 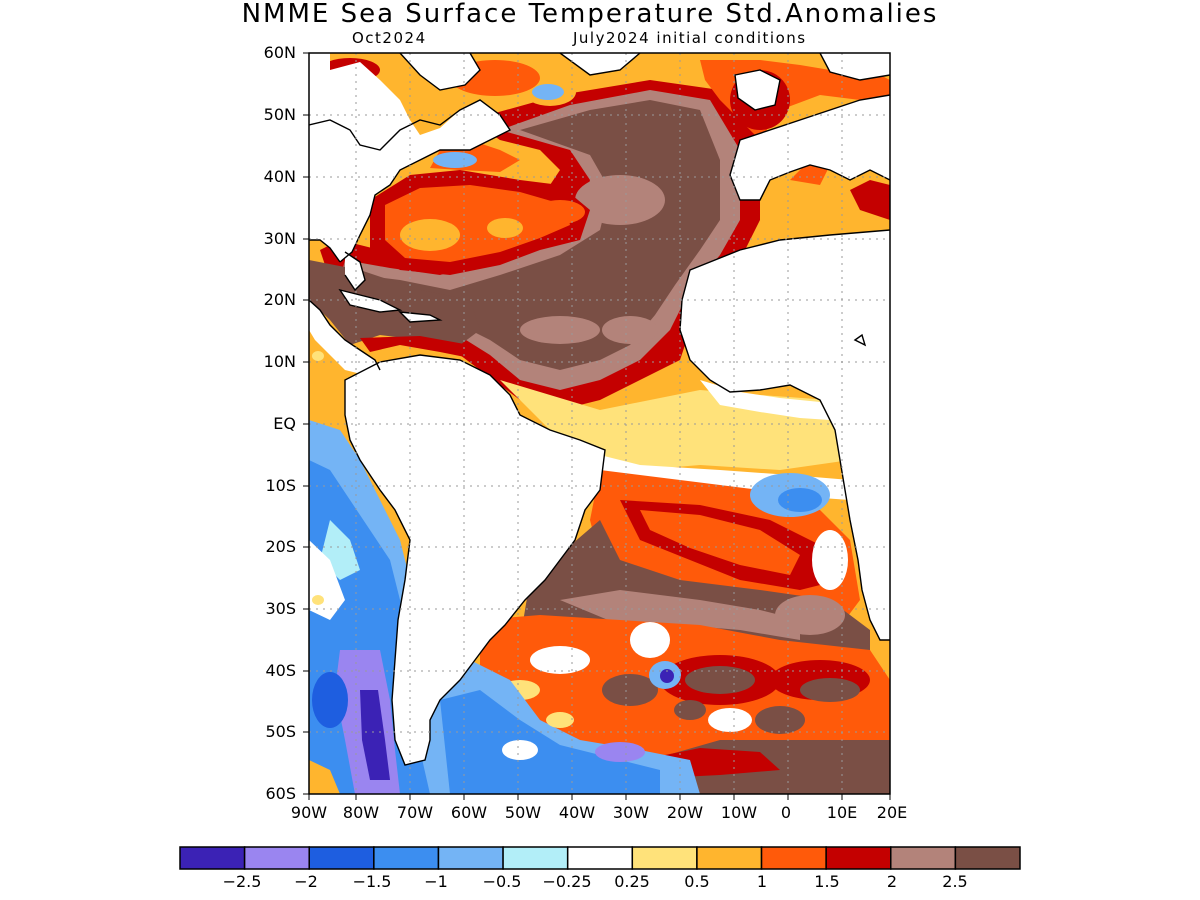 I want to click on colorbar, so click(x=600, y=858).